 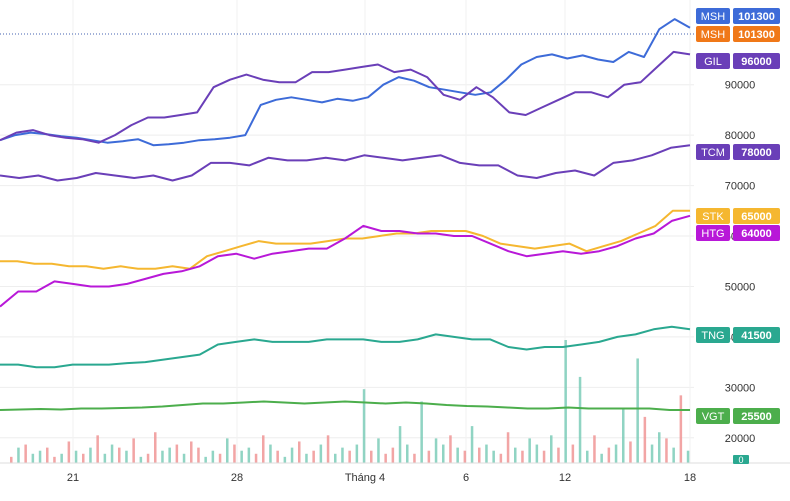 What do you see at coordinates (740, 287) in the screenshot?
I see `y-tick-label: 50000` at bounding box center [740, 287].